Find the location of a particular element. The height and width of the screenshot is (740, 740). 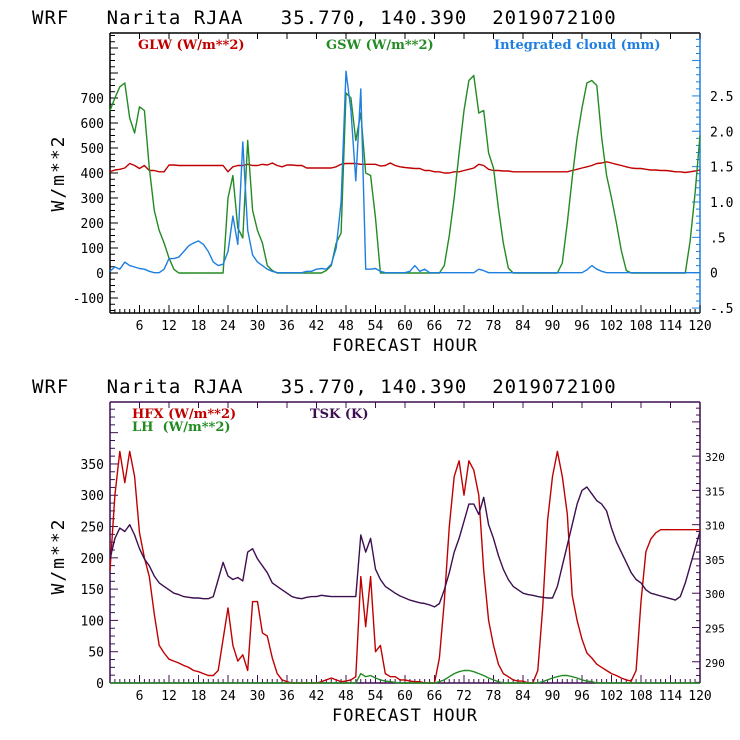

y-tick-label: 250 is located at coordinates (92, 528).